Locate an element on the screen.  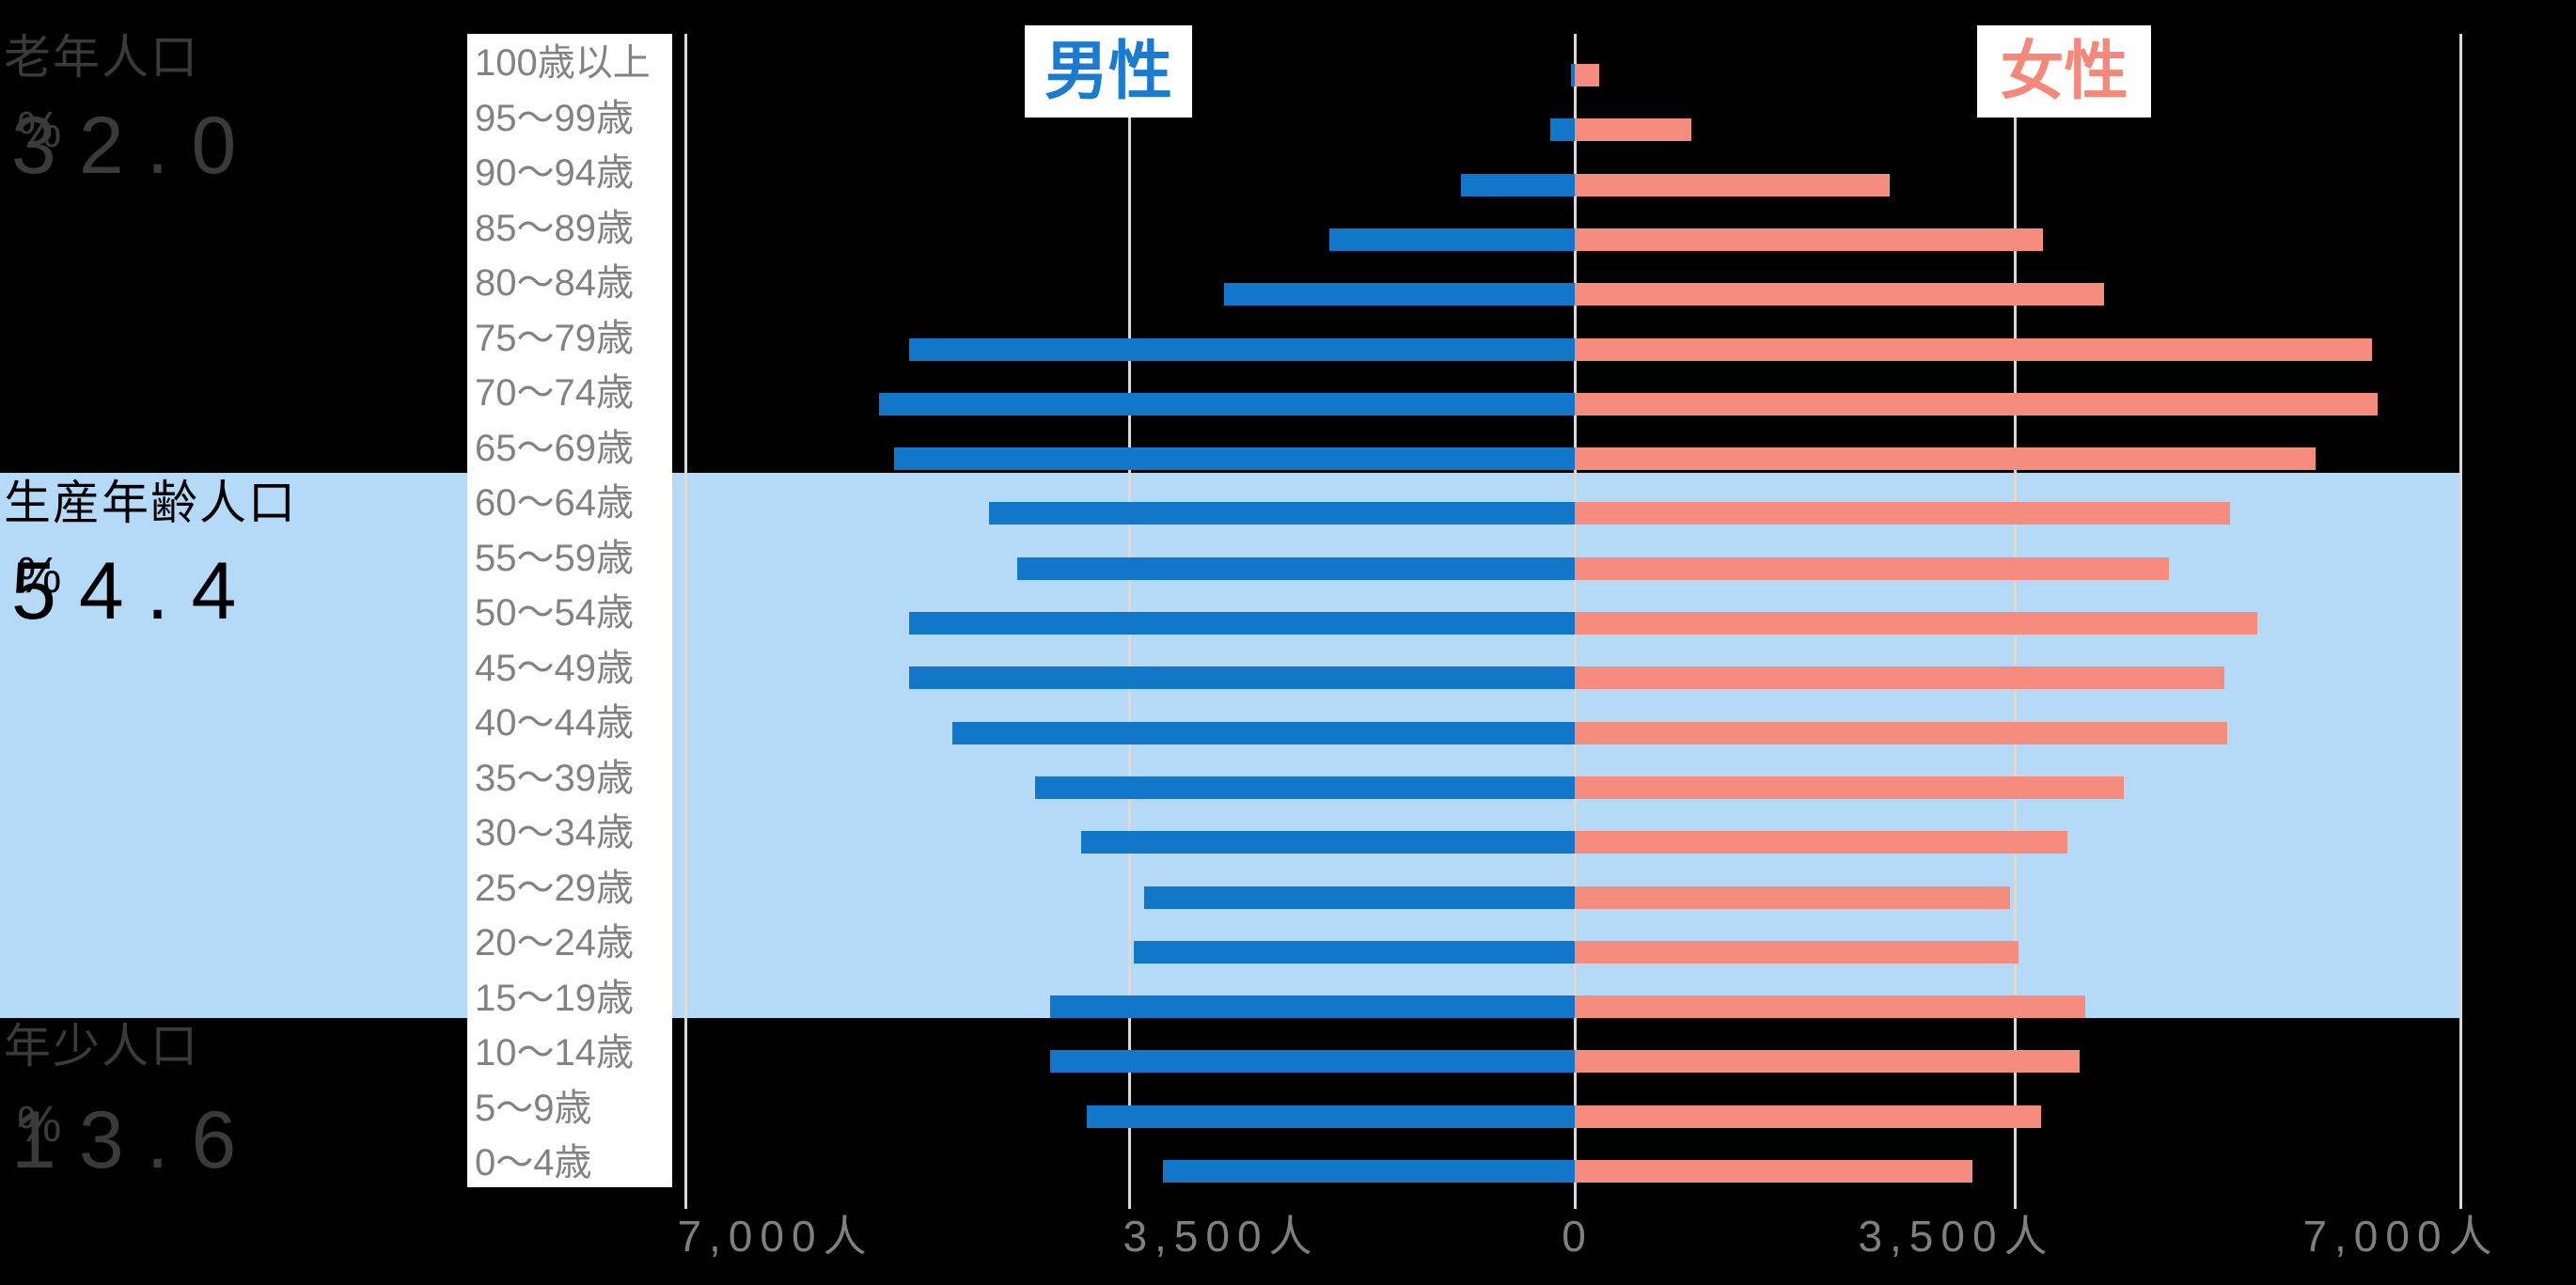
legend-male-label: 男性 is located at coordinates (1108, 71).